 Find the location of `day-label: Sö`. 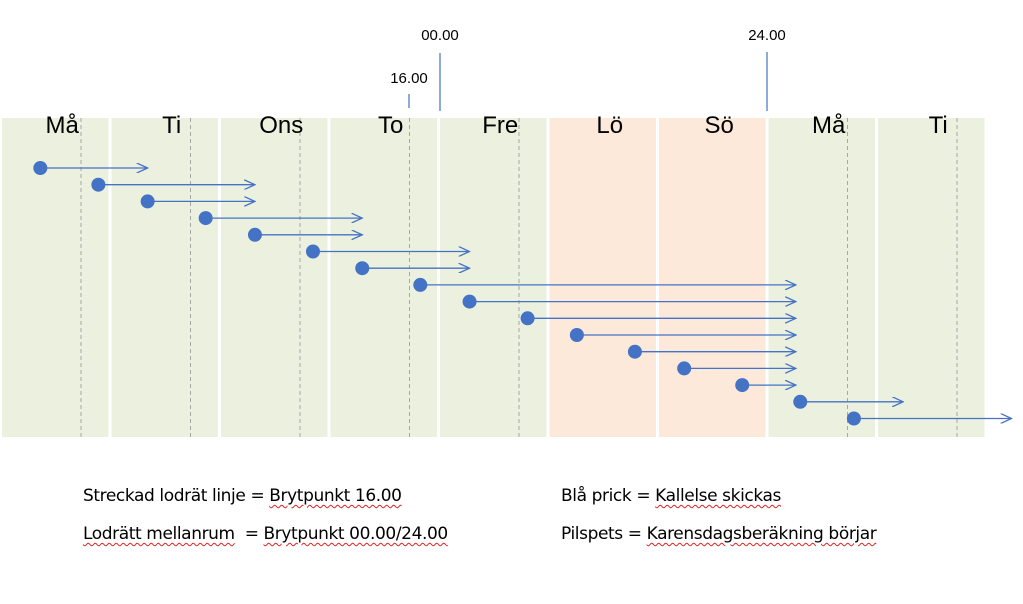

day-label: Sö is located at coordinates (719, 125).